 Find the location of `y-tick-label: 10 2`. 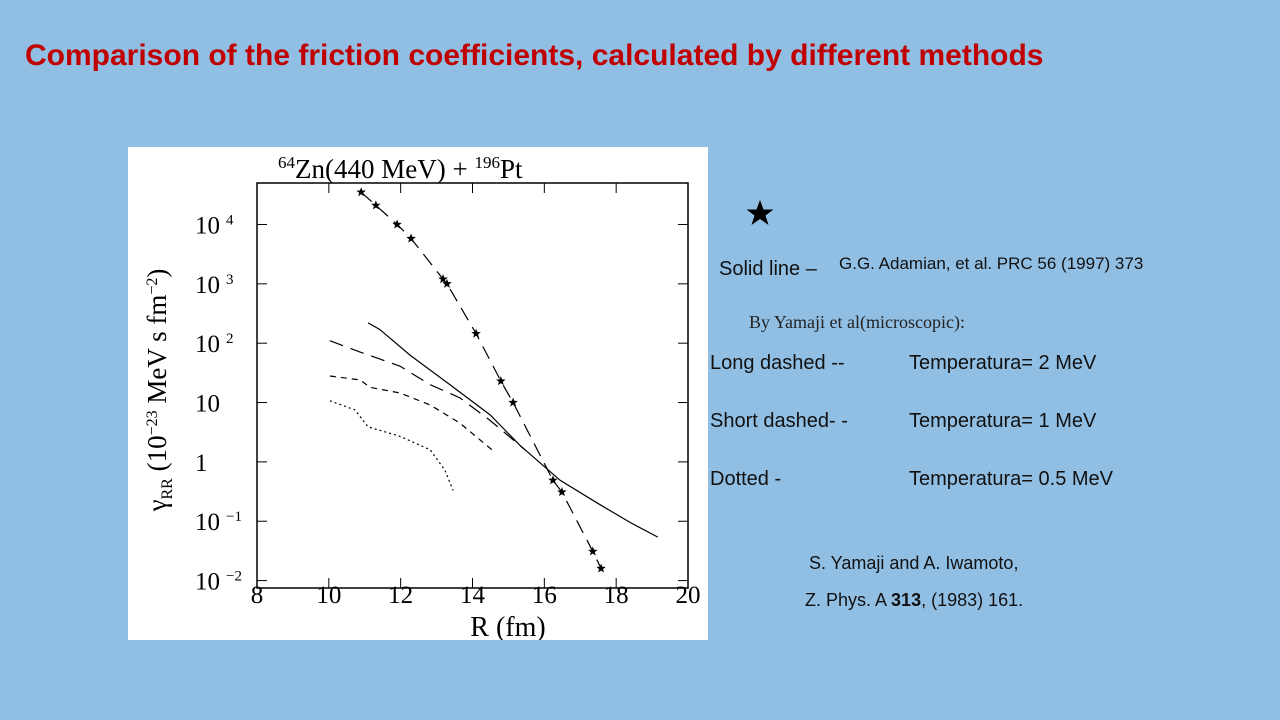

y-tick-label: 10 2 is located at coordinates (214, 344).